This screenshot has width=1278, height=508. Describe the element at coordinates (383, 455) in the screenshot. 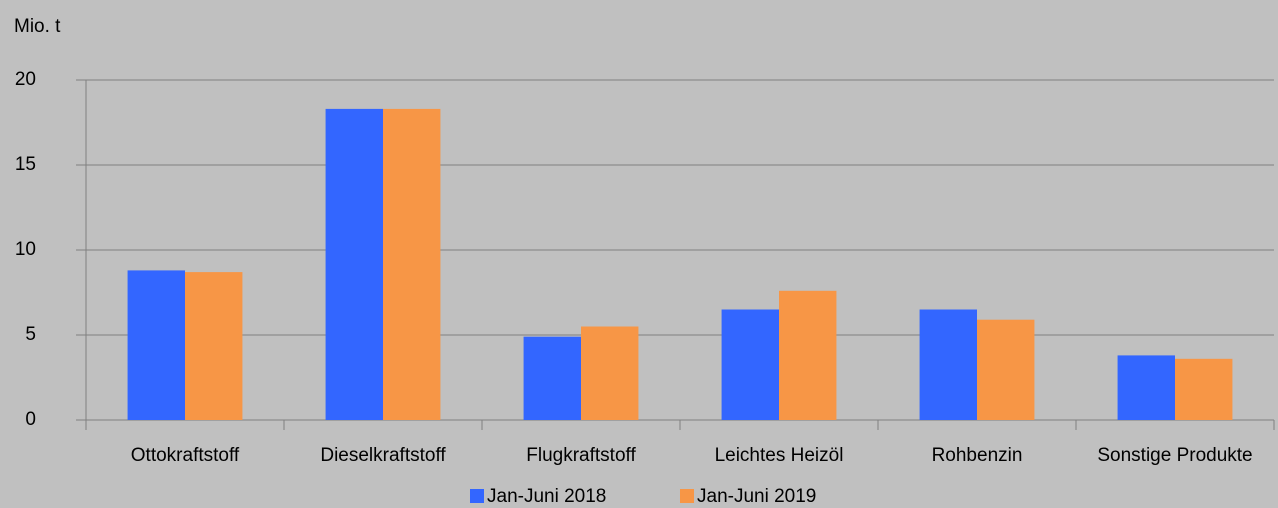

I see `x-tick-label: Dieselkraftstoff` at that location.